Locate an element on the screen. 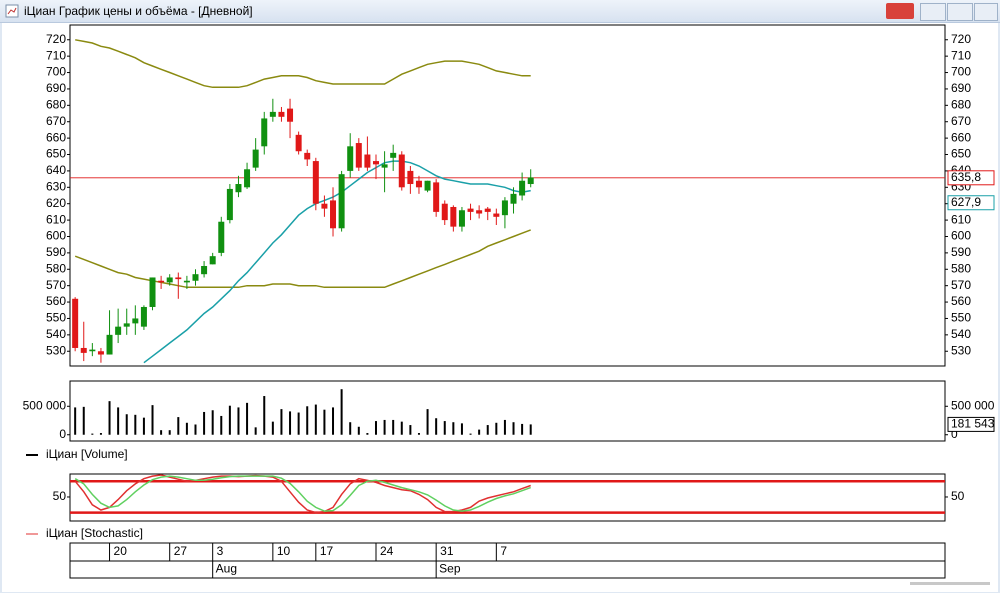 Image resolution: width=1000 pixels, height=593 pixels. y-tick-label-right: 560 is located at coordinates (961, 301).